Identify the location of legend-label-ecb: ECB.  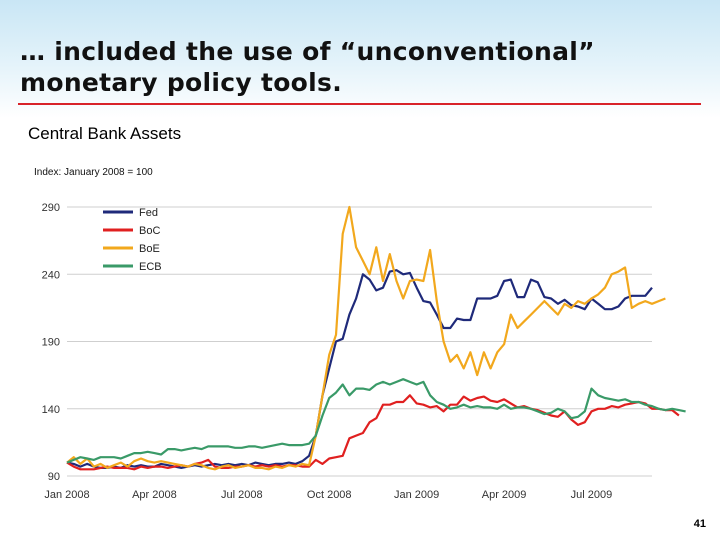
(150, 267).